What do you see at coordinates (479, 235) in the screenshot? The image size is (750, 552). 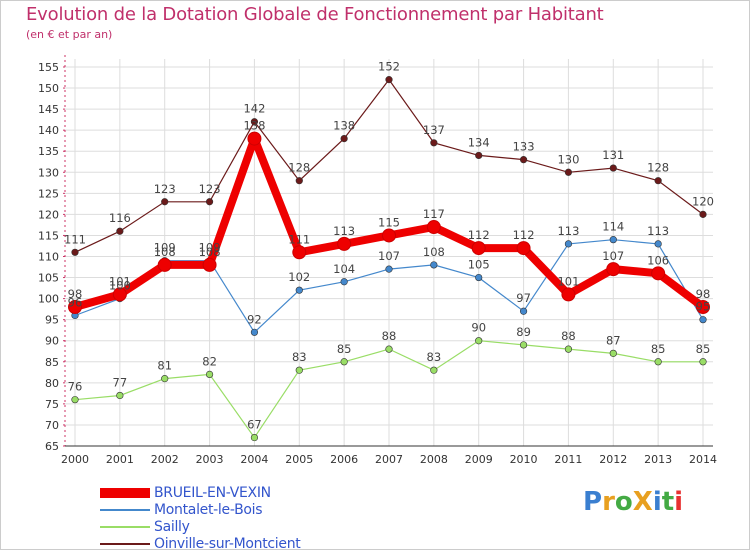 I see `data-label-brueil-en-vexin: 112` at bounding box center [479, 235].